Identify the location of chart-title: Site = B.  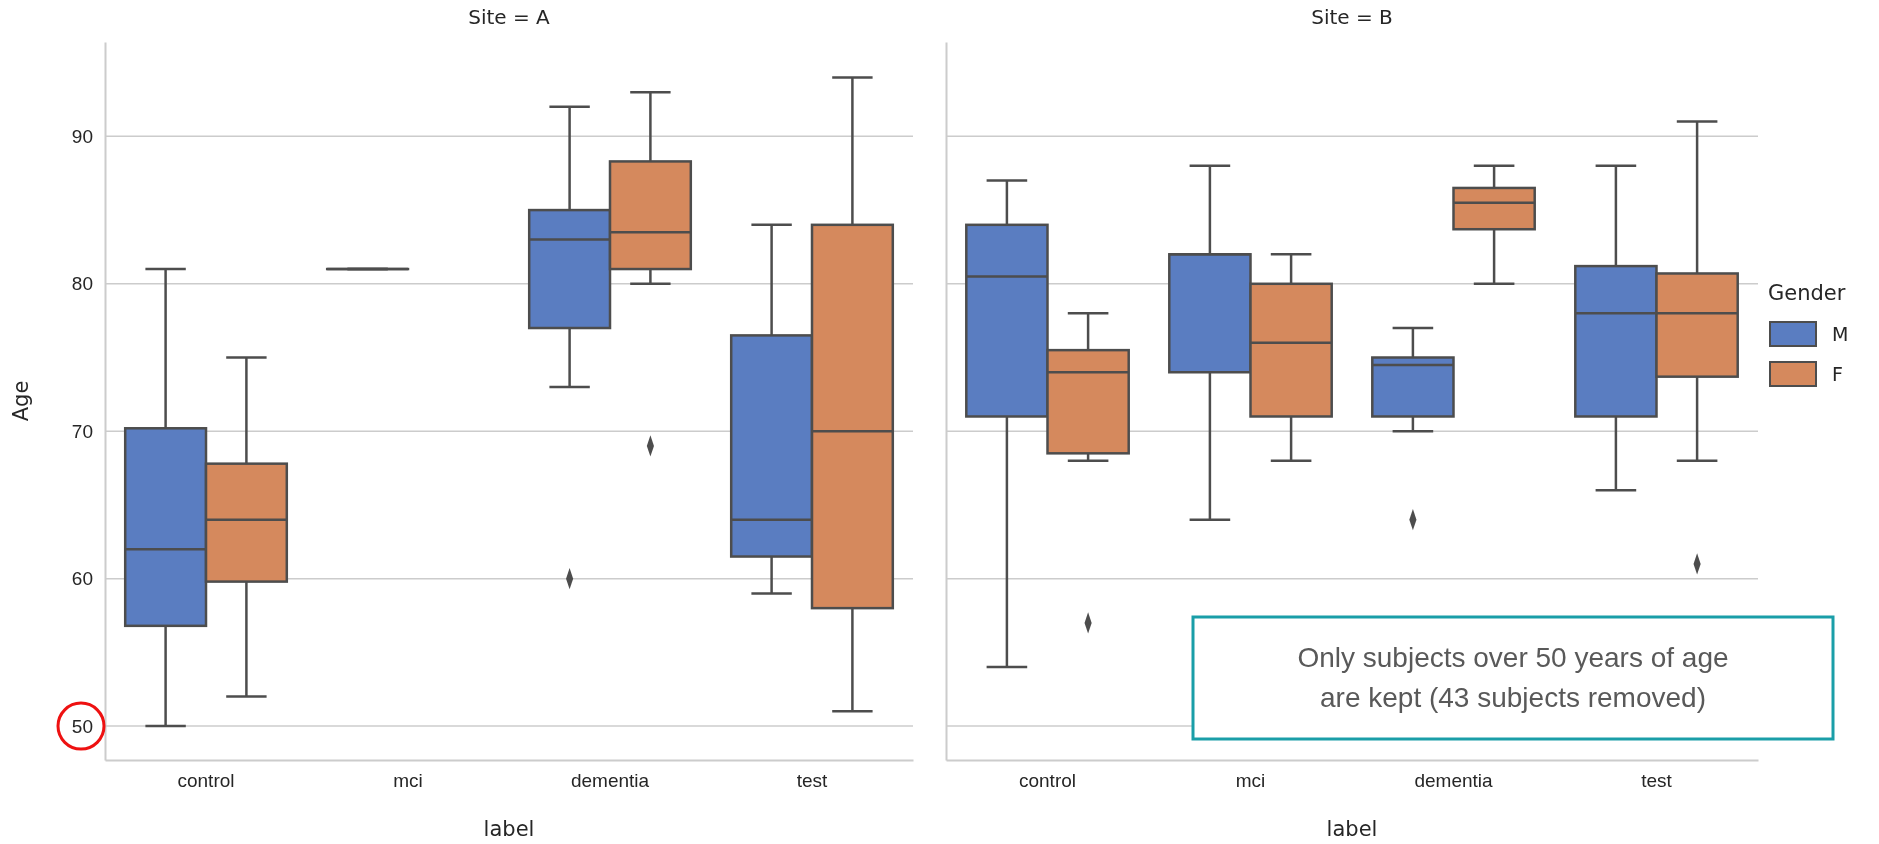
(1352, 17).